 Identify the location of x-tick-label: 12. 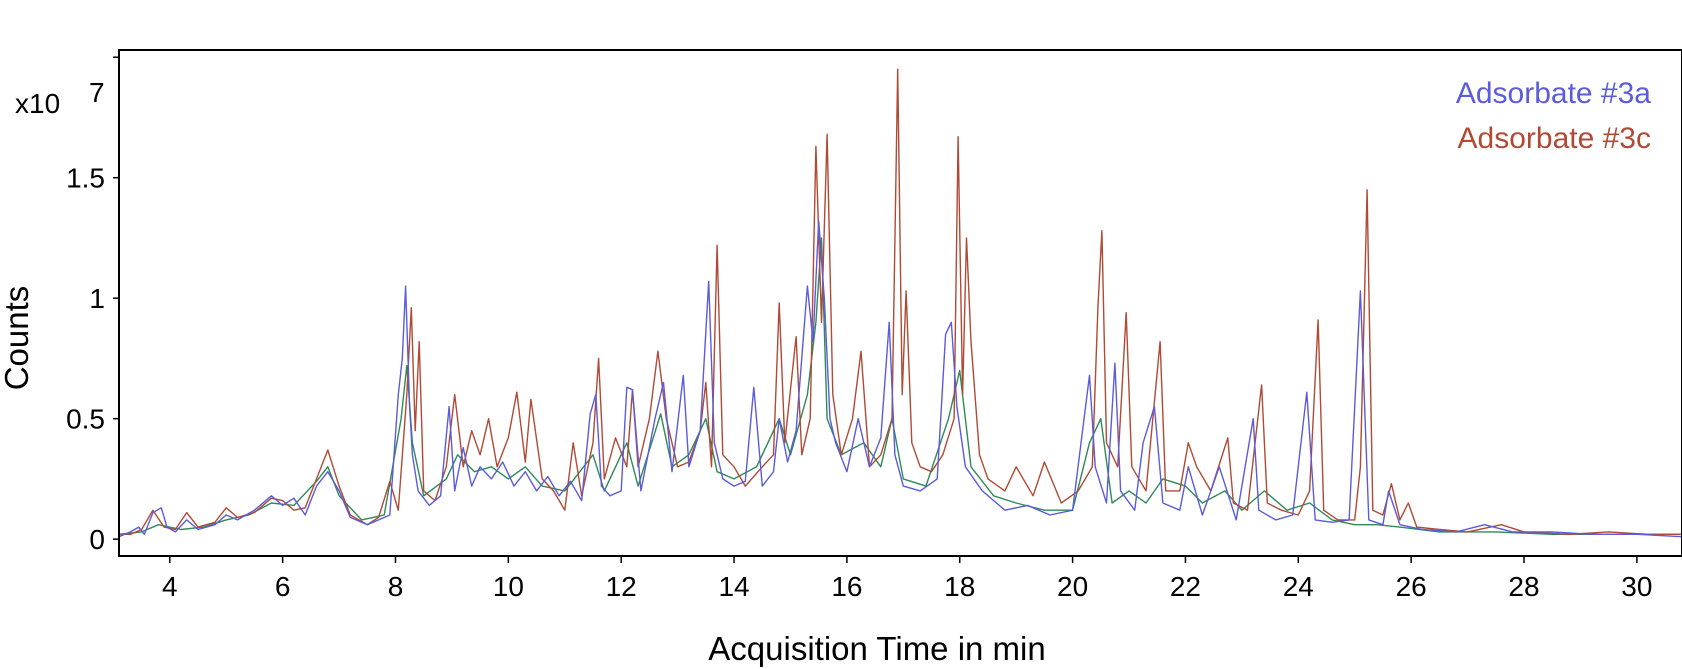
(621, 586).